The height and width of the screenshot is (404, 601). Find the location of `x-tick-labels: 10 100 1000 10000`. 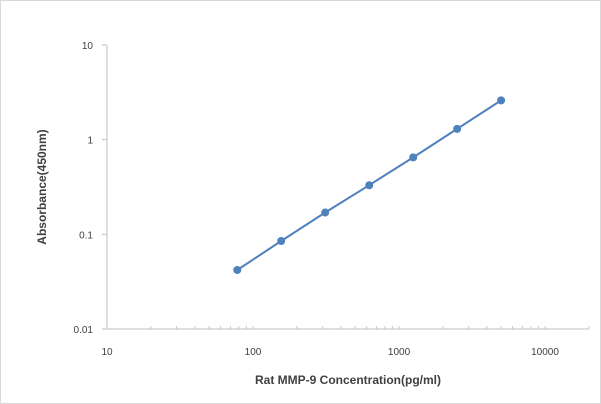

x-tick-labels: 10 100 1000 10000 is located at coordinates (330, 352).